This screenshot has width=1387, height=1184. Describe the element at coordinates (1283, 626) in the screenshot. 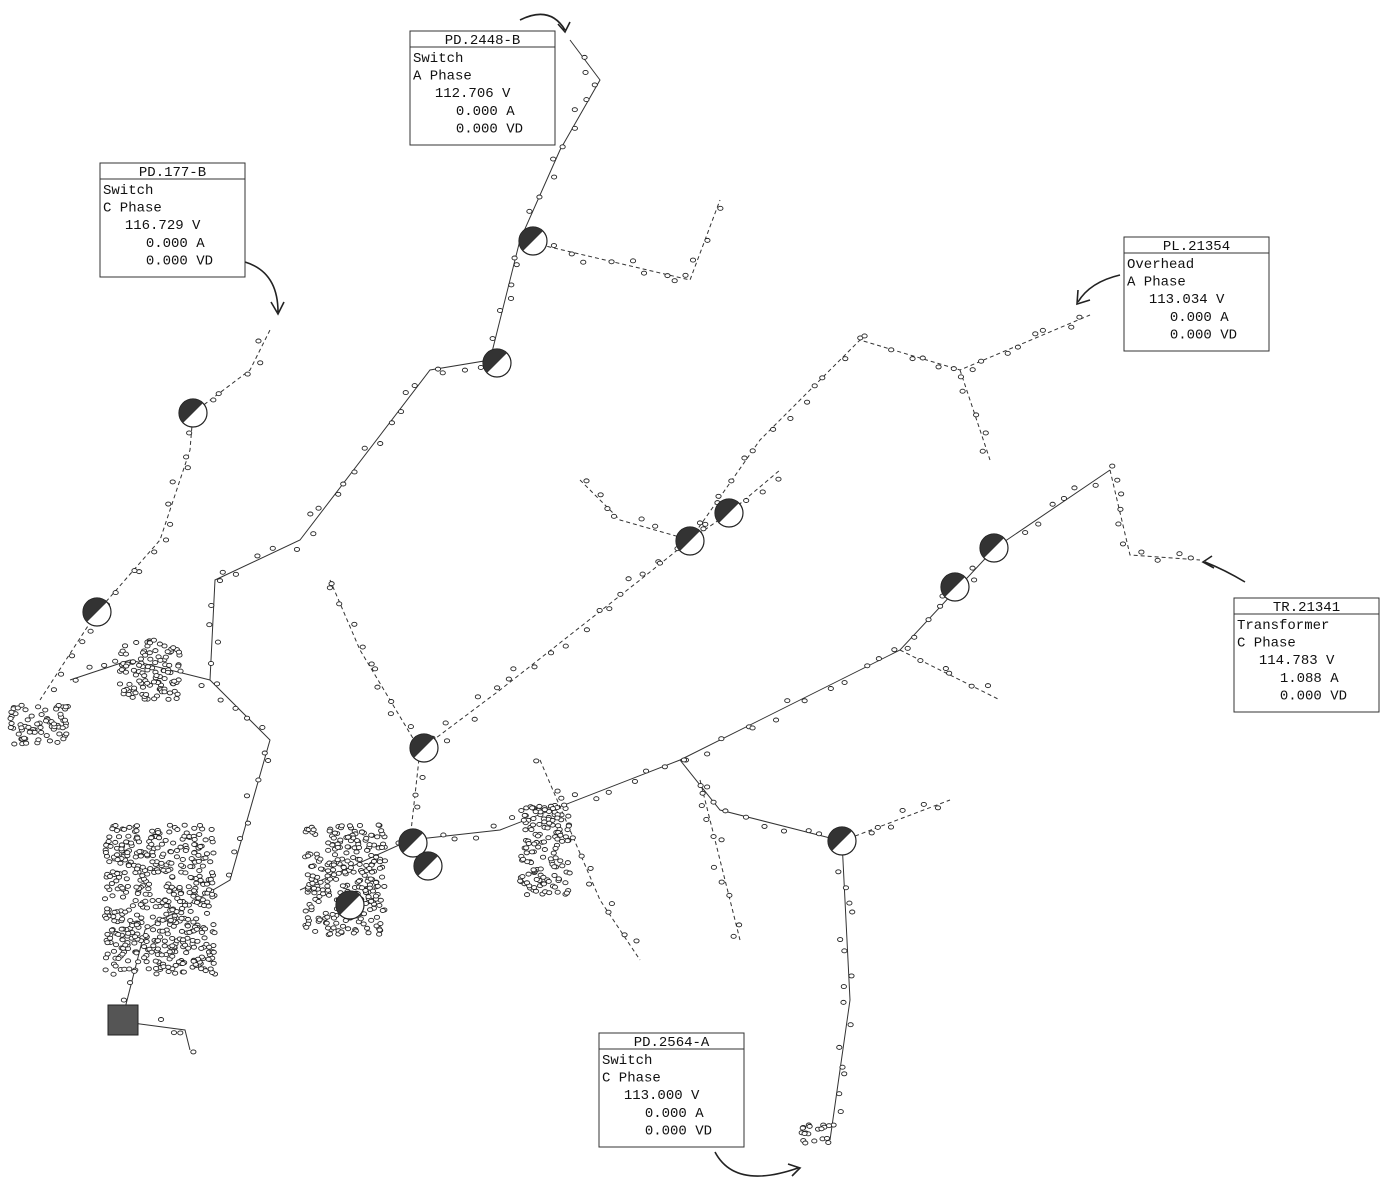

I see `callout-type: Transformer` at that location.